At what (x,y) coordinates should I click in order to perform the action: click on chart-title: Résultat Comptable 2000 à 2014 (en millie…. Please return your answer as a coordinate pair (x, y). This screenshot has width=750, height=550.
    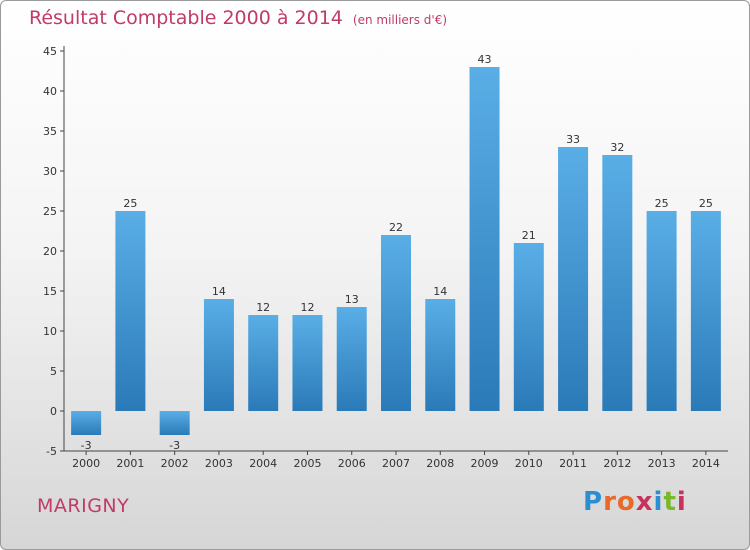
    Looking at the image, I should click on (238, 18).